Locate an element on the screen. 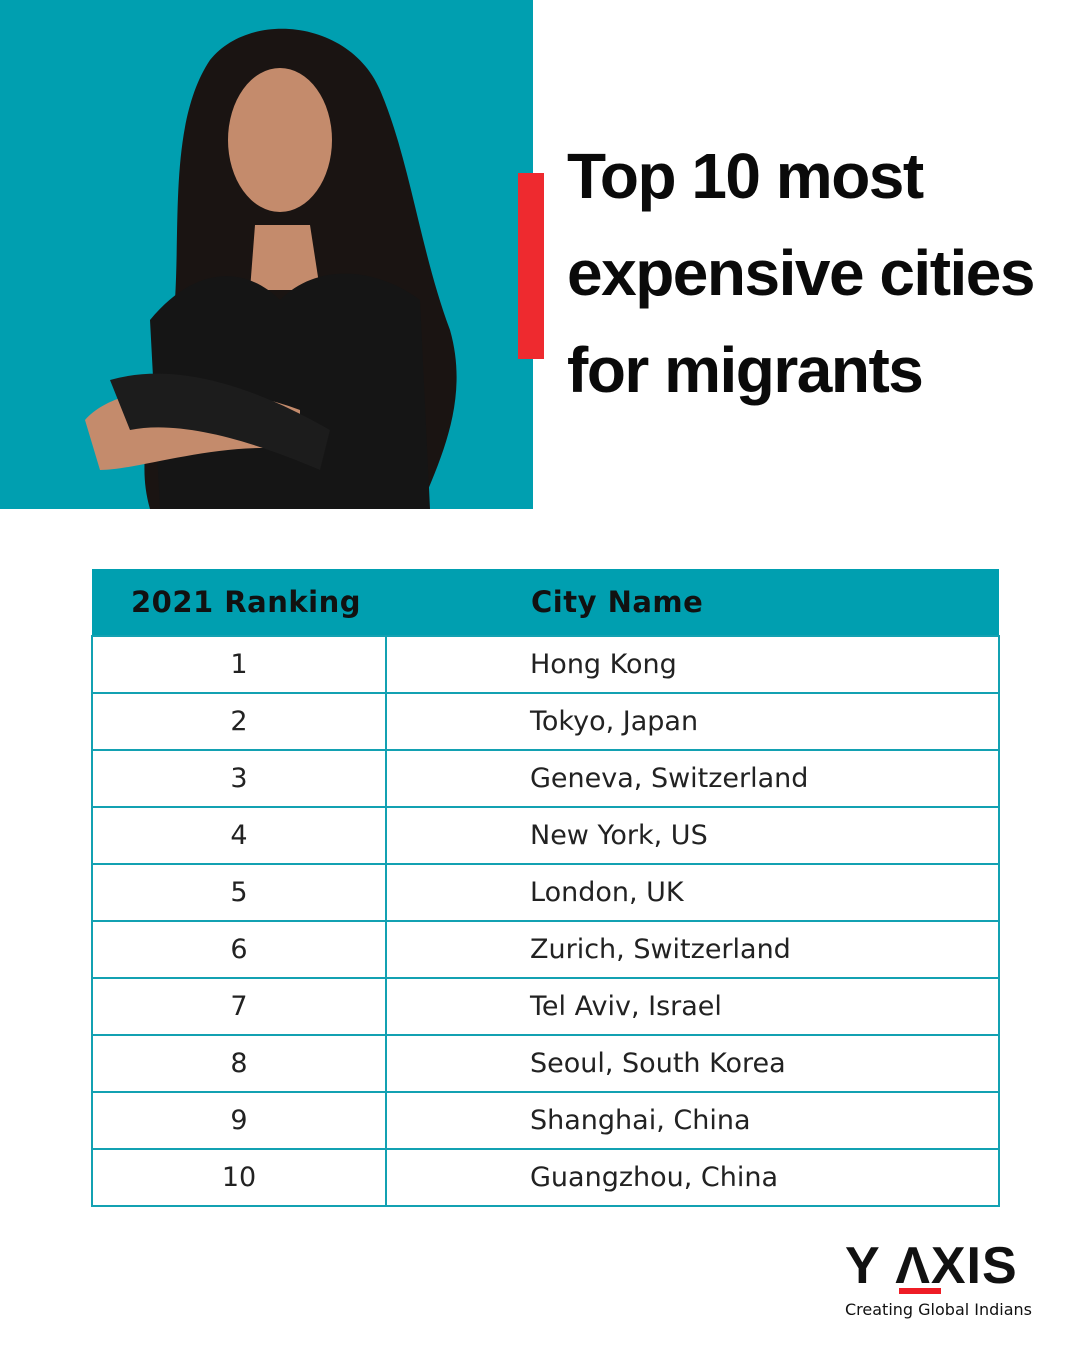 The image size is (1080, 1350). table-row: 8 Seoul, South Korea is located at coordinates (545, 1063).